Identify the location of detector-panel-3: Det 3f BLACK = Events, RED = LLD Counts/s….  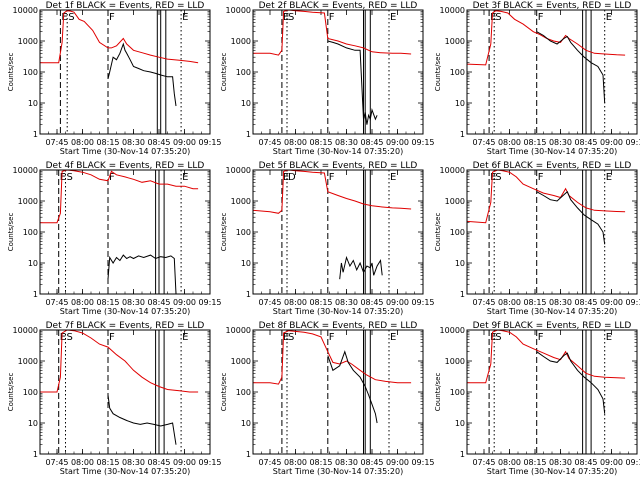
(537, 78).